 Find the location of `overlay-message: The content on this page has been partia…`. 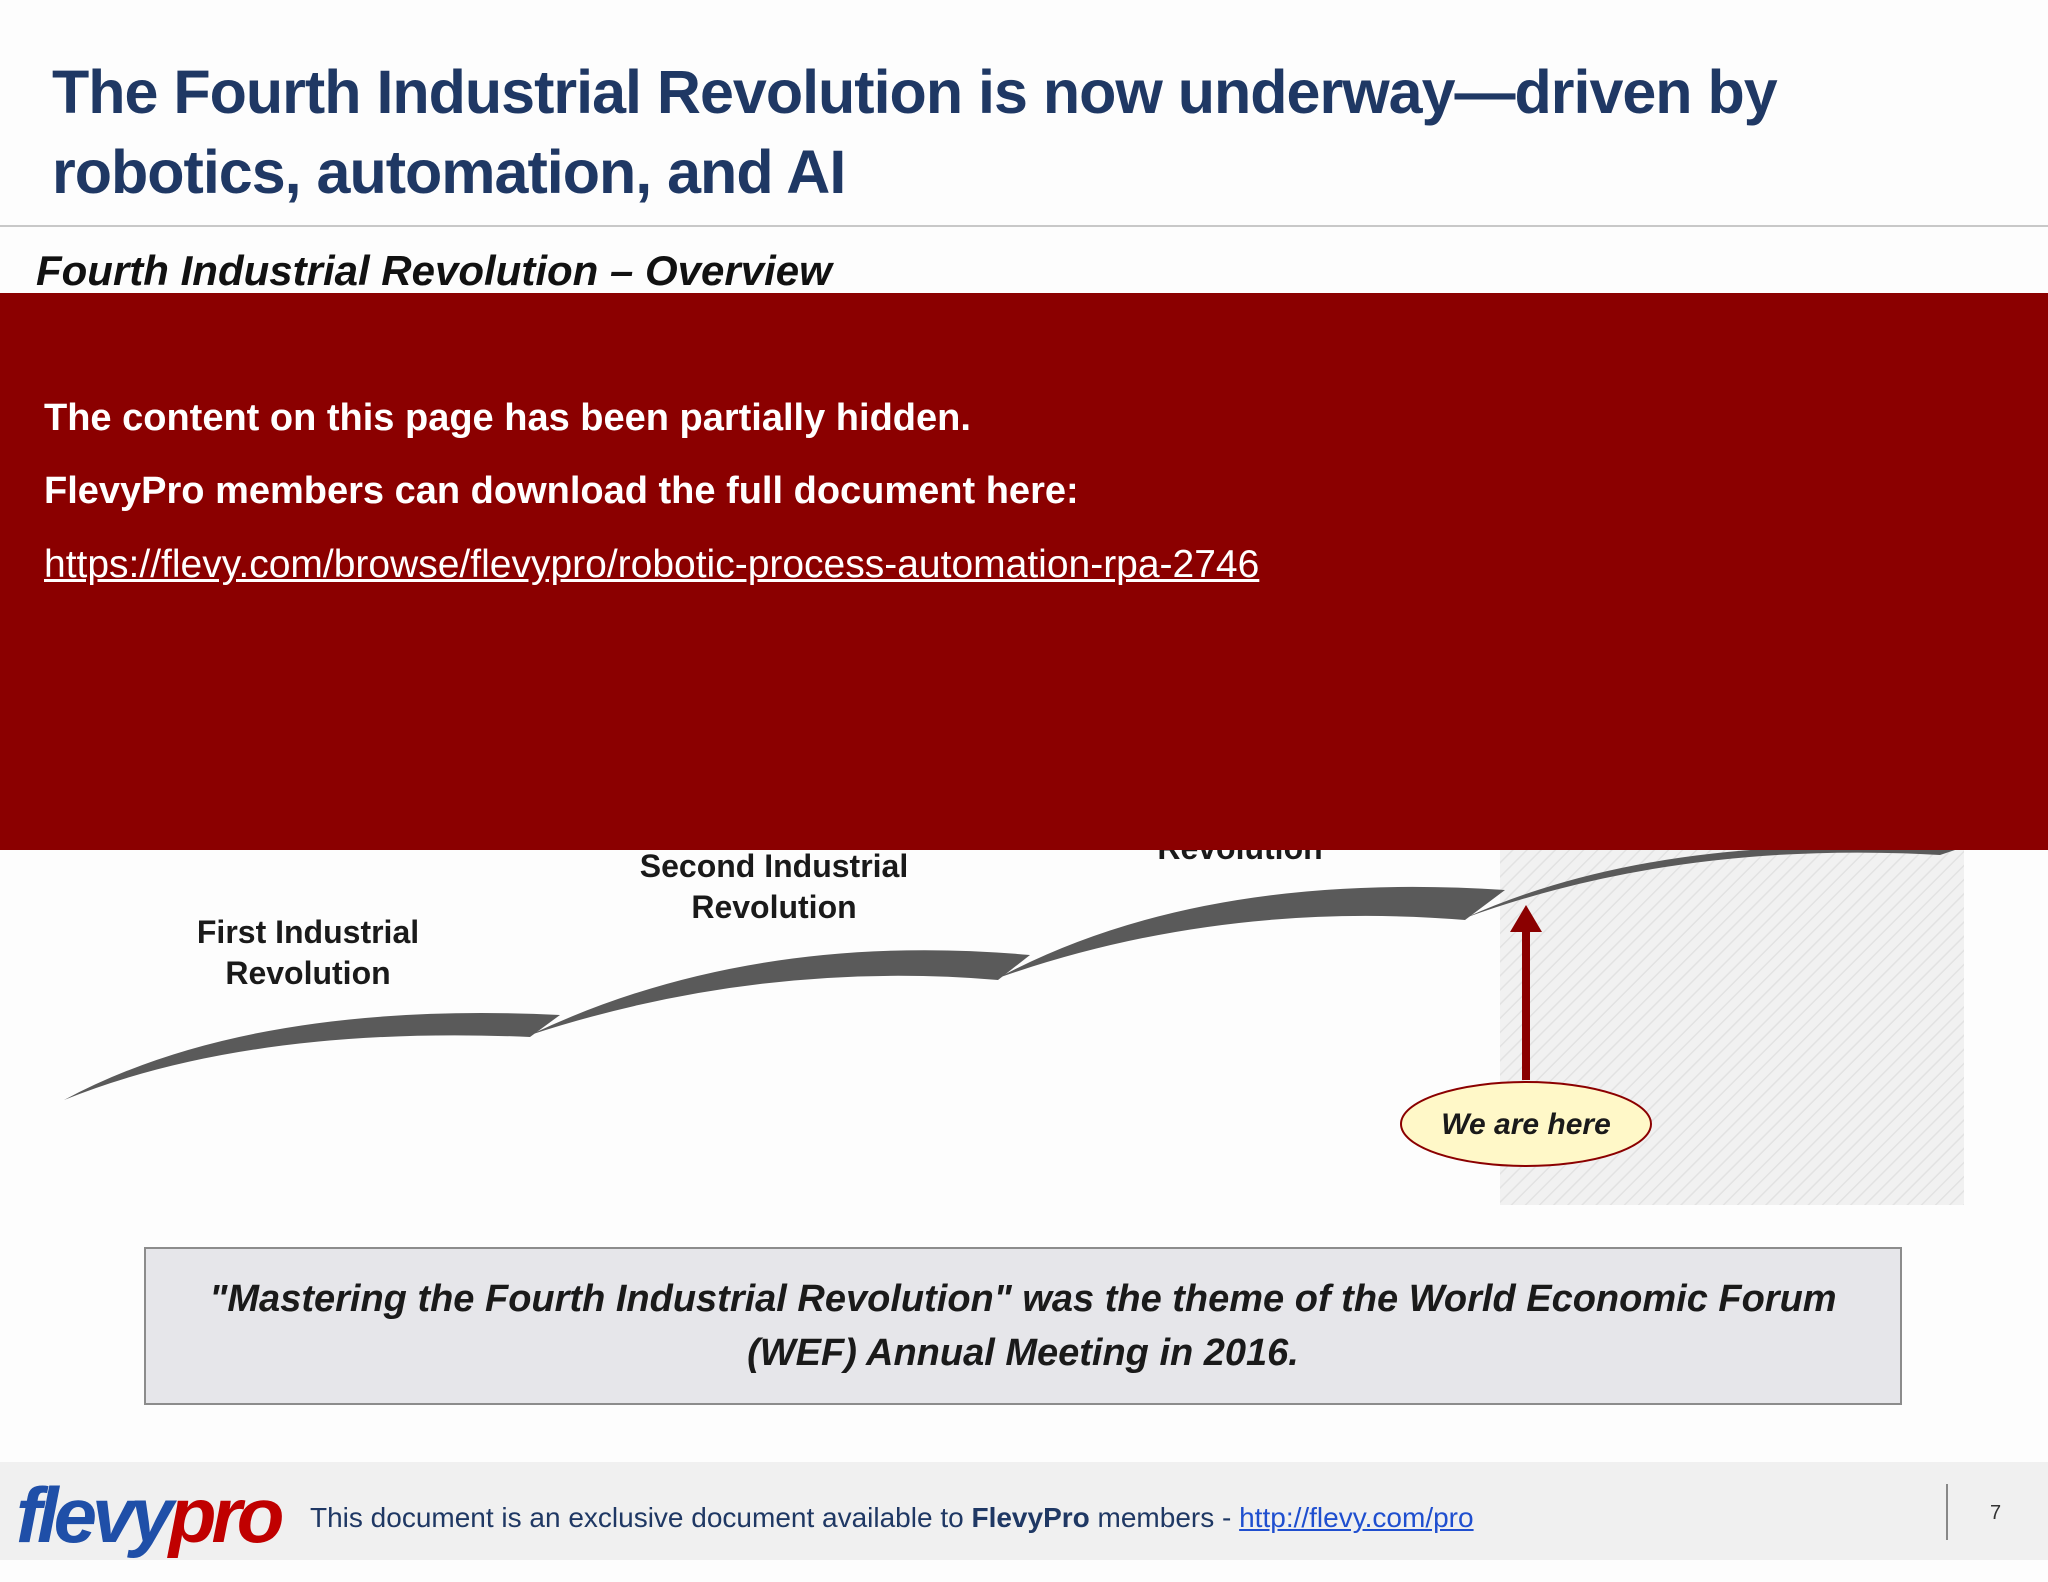

overlay-message: The content on this page has been partia… is located at coordinates (507, 418).